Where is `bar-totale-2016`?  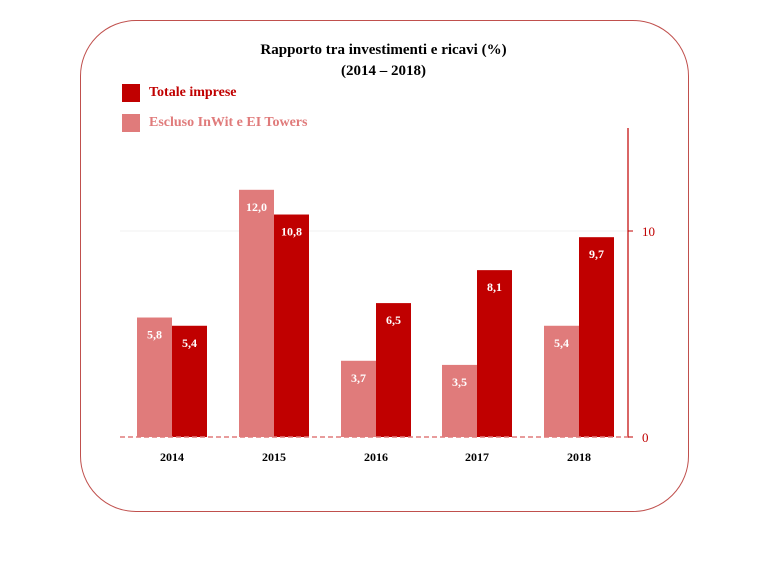
bar-totale-2016 is located at coordinates (393, 370).